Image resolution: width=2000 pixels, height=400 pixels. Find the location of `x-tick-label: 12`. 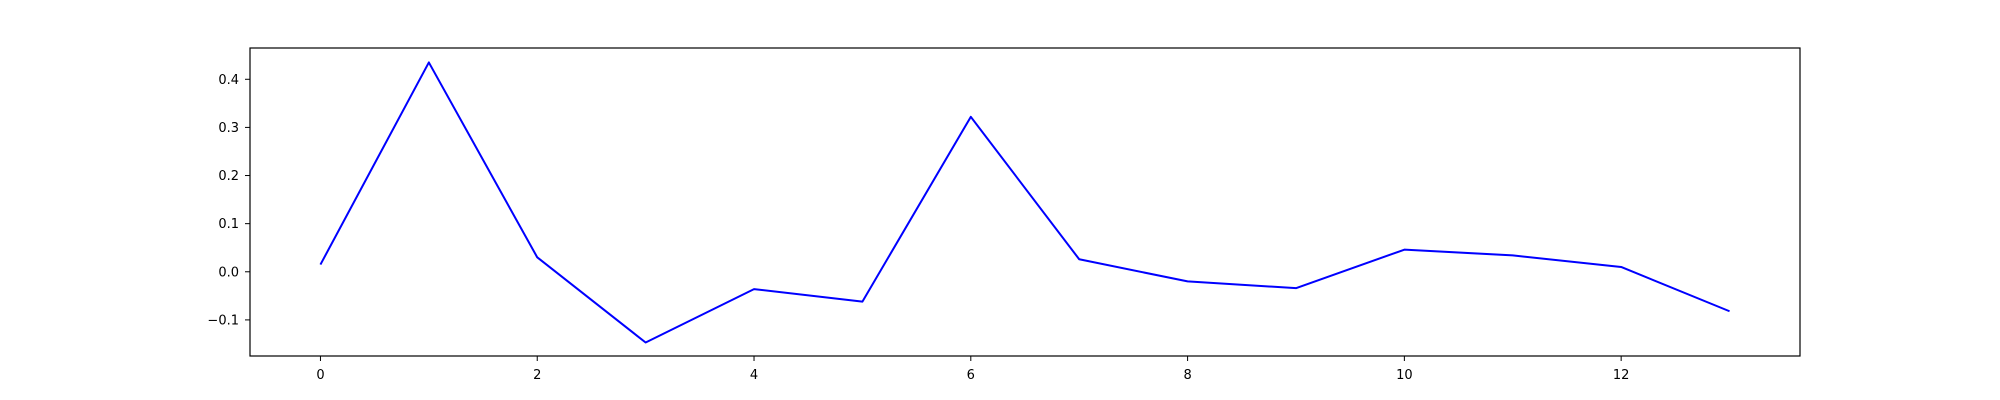

x-tick-label: 12 is located at coordinates (1621, 375).